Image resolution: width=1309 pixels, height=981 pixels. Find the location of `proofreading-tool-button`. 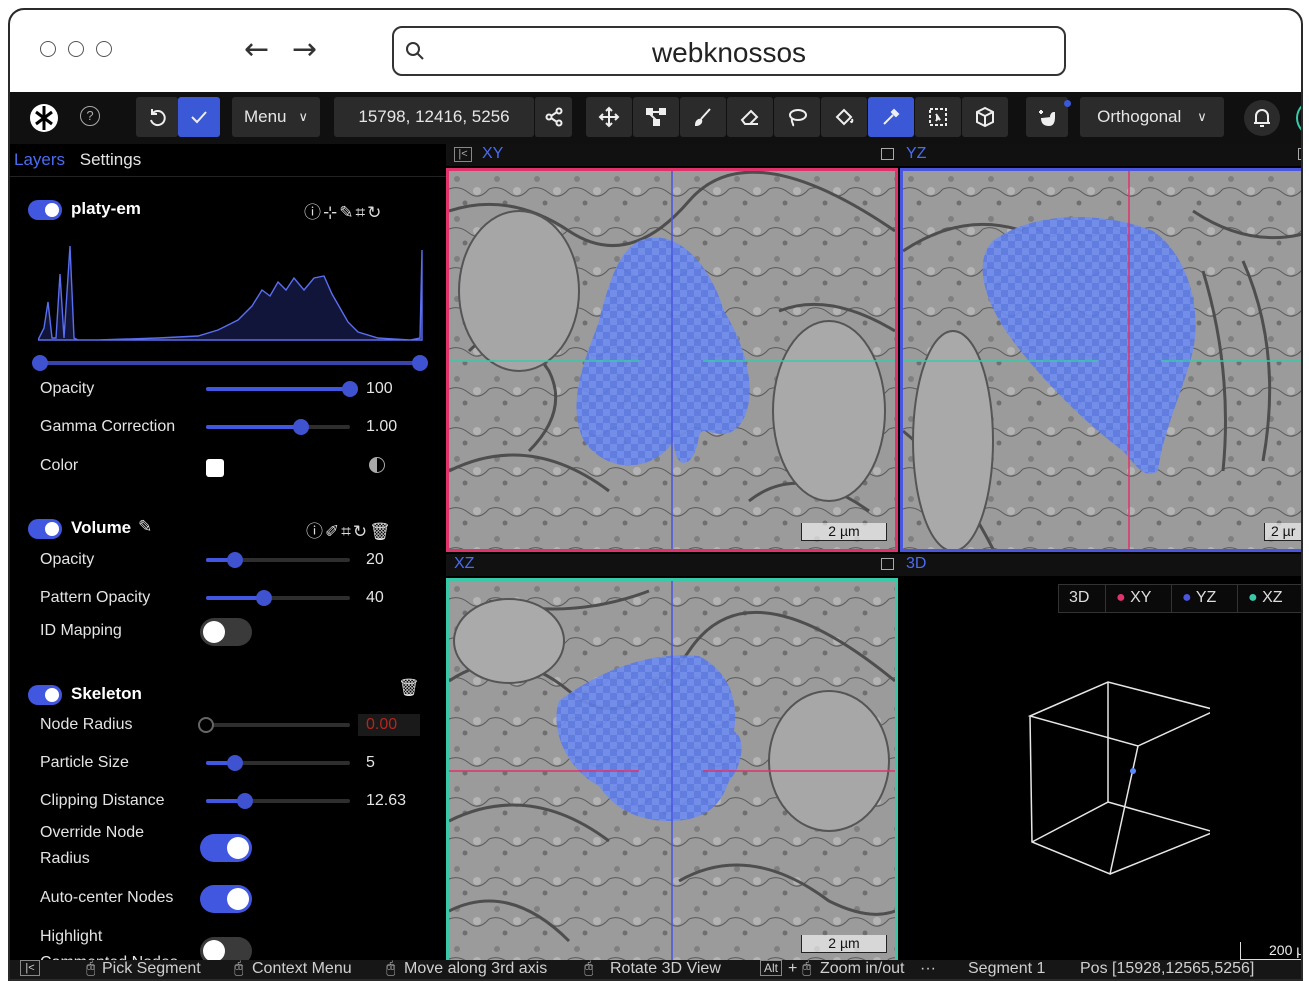

proofreading-tool-button is located at coordinates (985, 117).